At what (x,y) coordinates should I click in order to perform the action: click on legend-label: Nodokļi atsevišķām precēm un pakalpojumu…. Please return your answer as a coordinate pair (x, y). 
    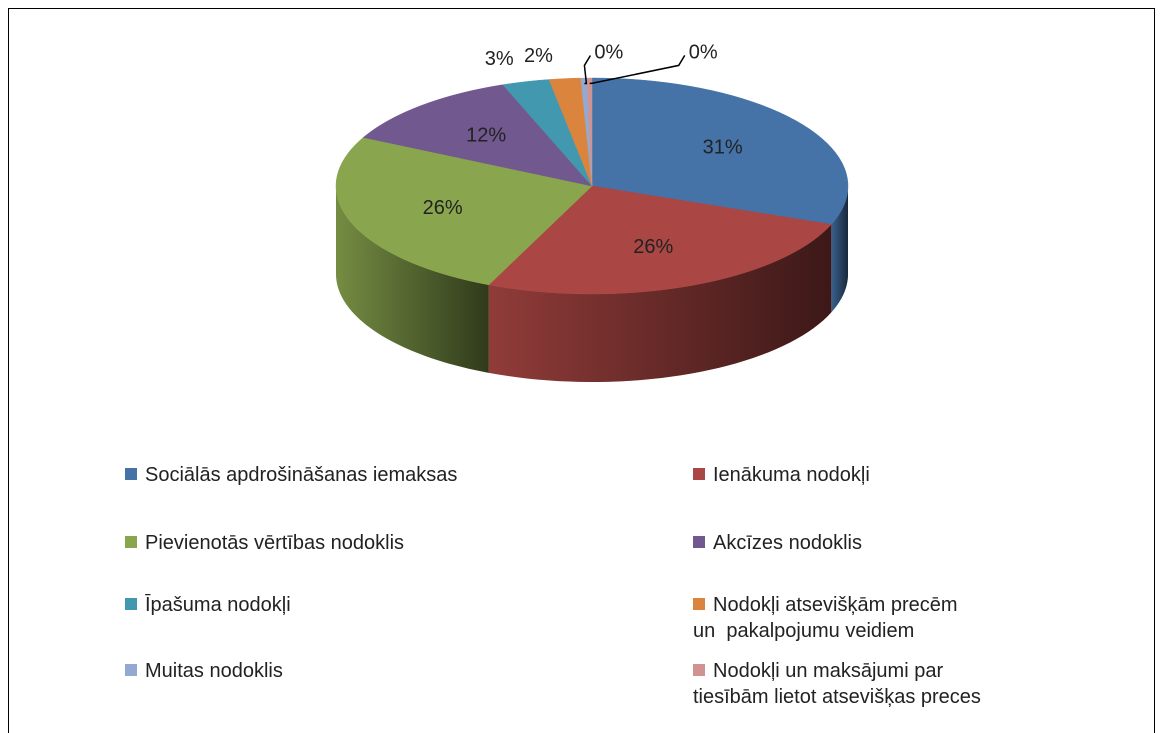
    Looking at the image, I should click on (825, 618).